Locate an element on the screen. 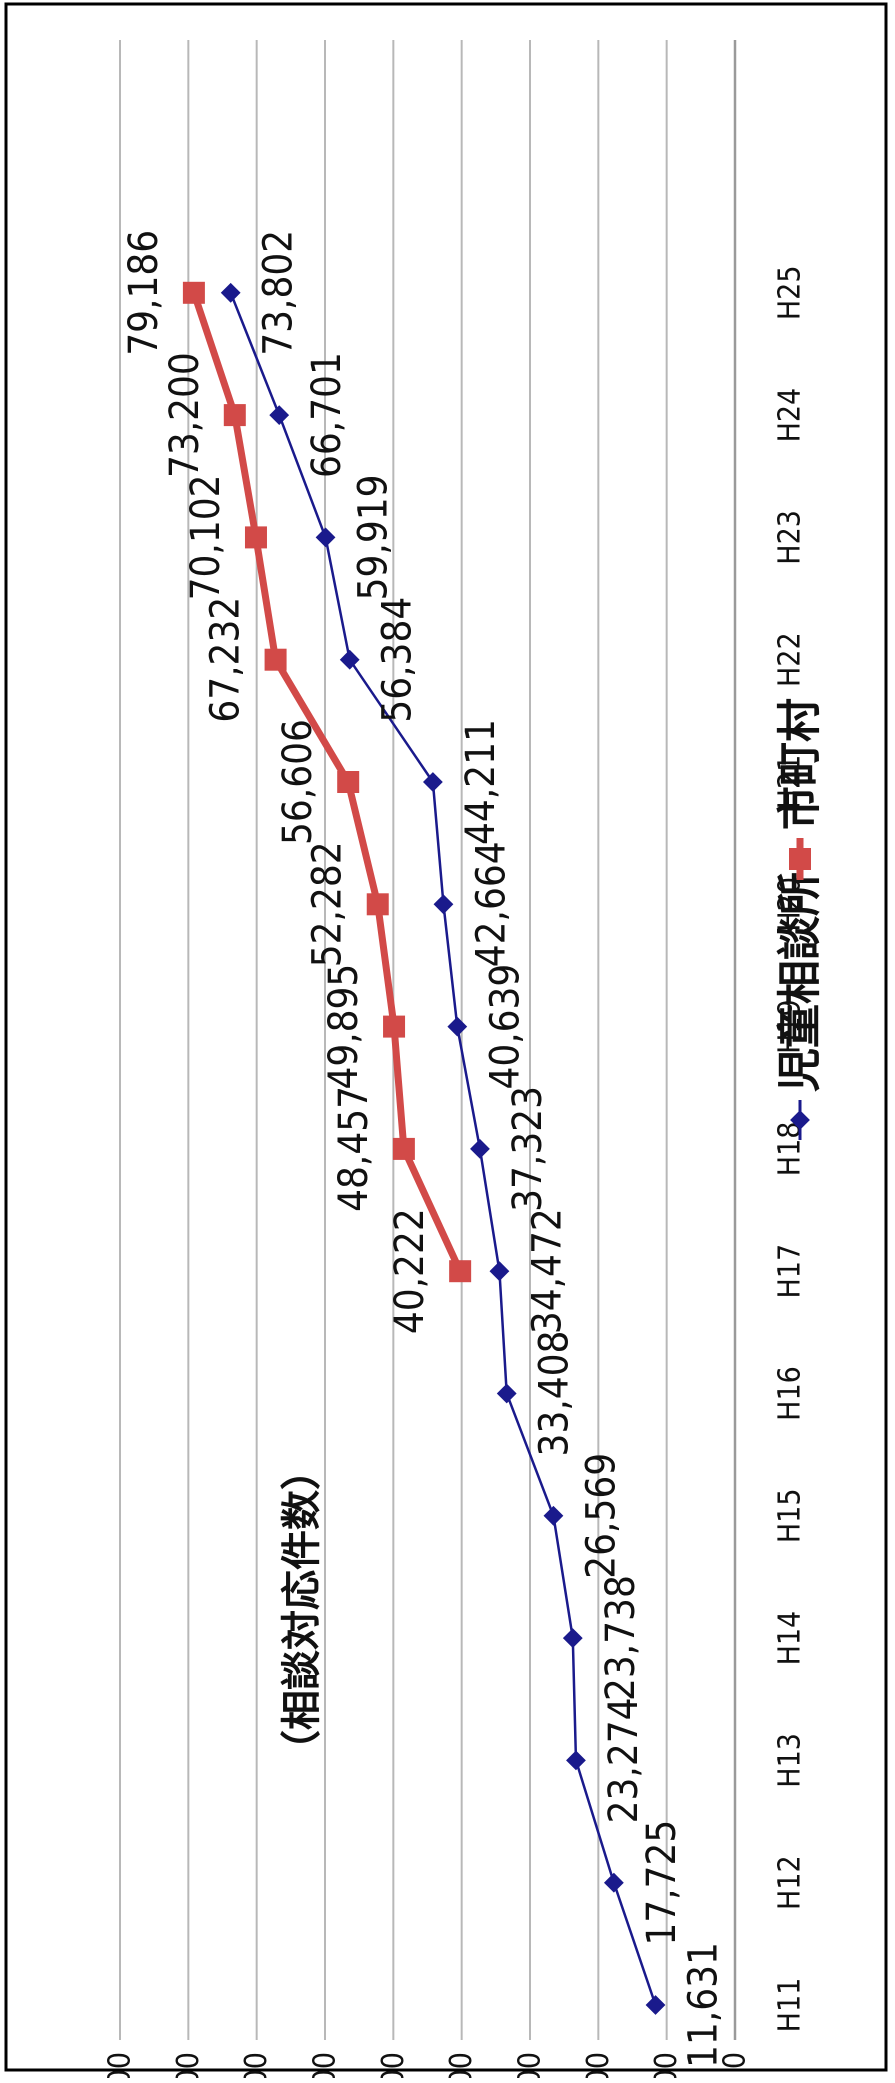 Image resolution: width=895 pixels, height=2083 pixels. x-tick-label: H22 is located at coordinates (790, 659).